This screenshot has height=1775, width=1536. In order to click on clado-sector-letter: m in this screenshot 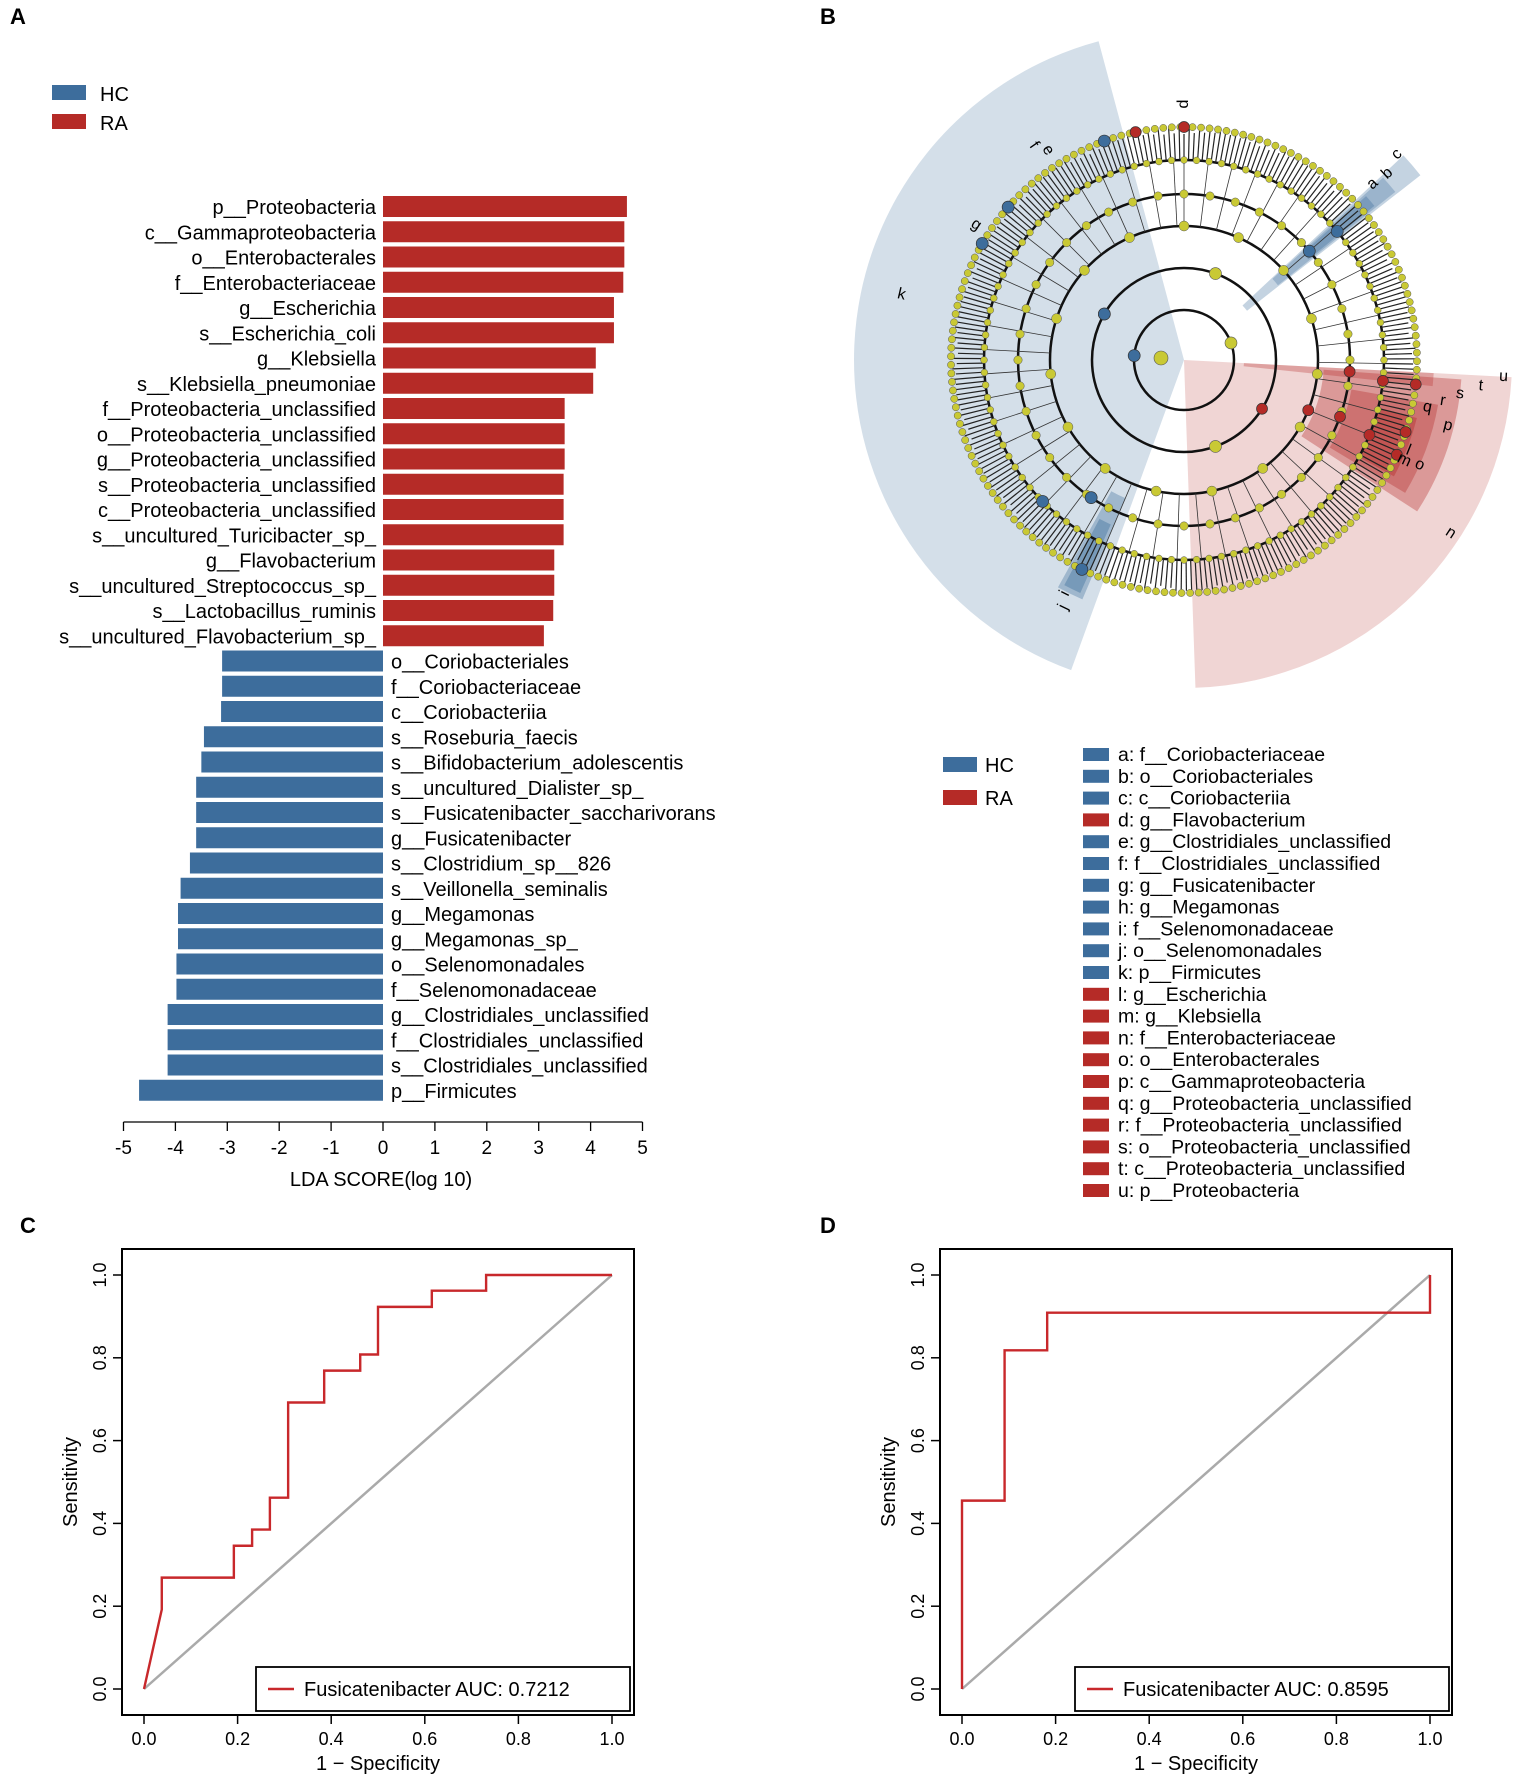, I will do `click(1404, 460)`.